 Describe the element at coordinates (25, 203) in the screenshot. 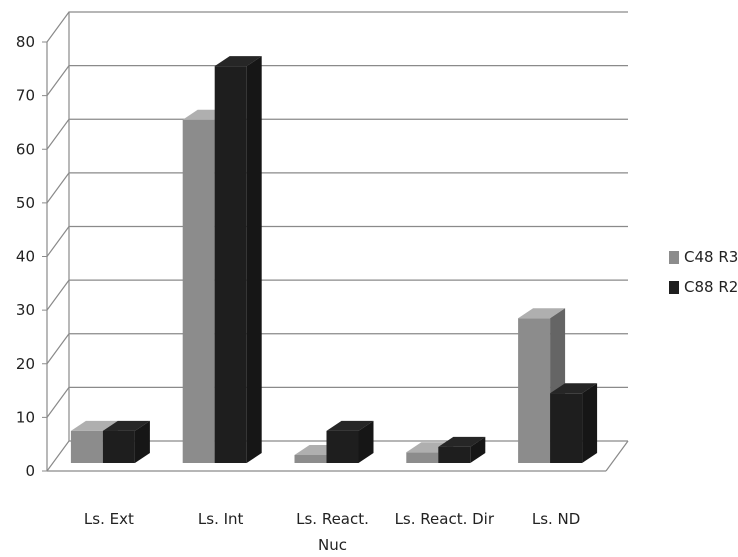

I see `y-tick-label-50: 50` at that location.